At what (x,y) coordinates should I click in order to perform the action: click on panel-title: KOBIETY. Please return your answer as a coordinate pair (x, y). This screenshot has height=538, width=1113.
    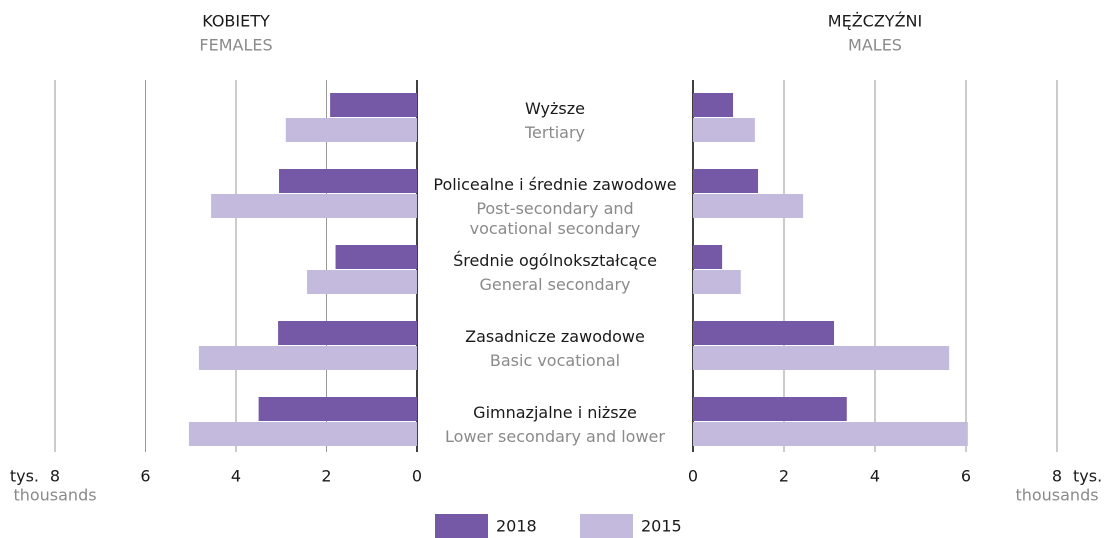
    Looking at the image, I should click on (236, 21).